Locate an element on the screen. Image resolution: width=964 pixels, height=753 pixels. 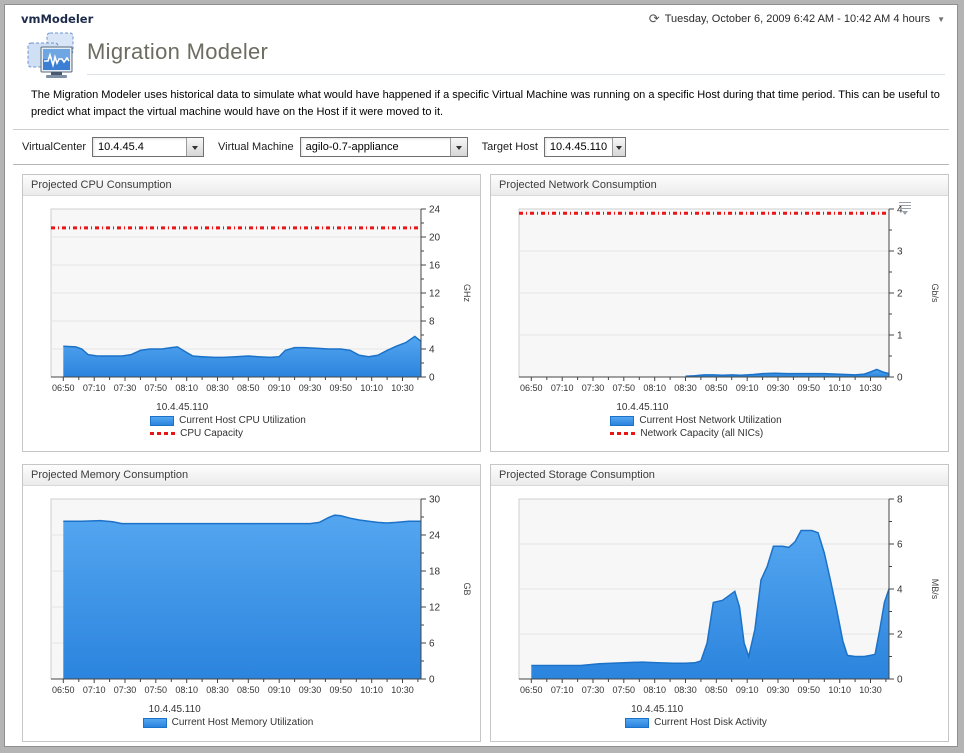
legend-capacity-row: CPU Capacity is located at coordinates (228, 433).